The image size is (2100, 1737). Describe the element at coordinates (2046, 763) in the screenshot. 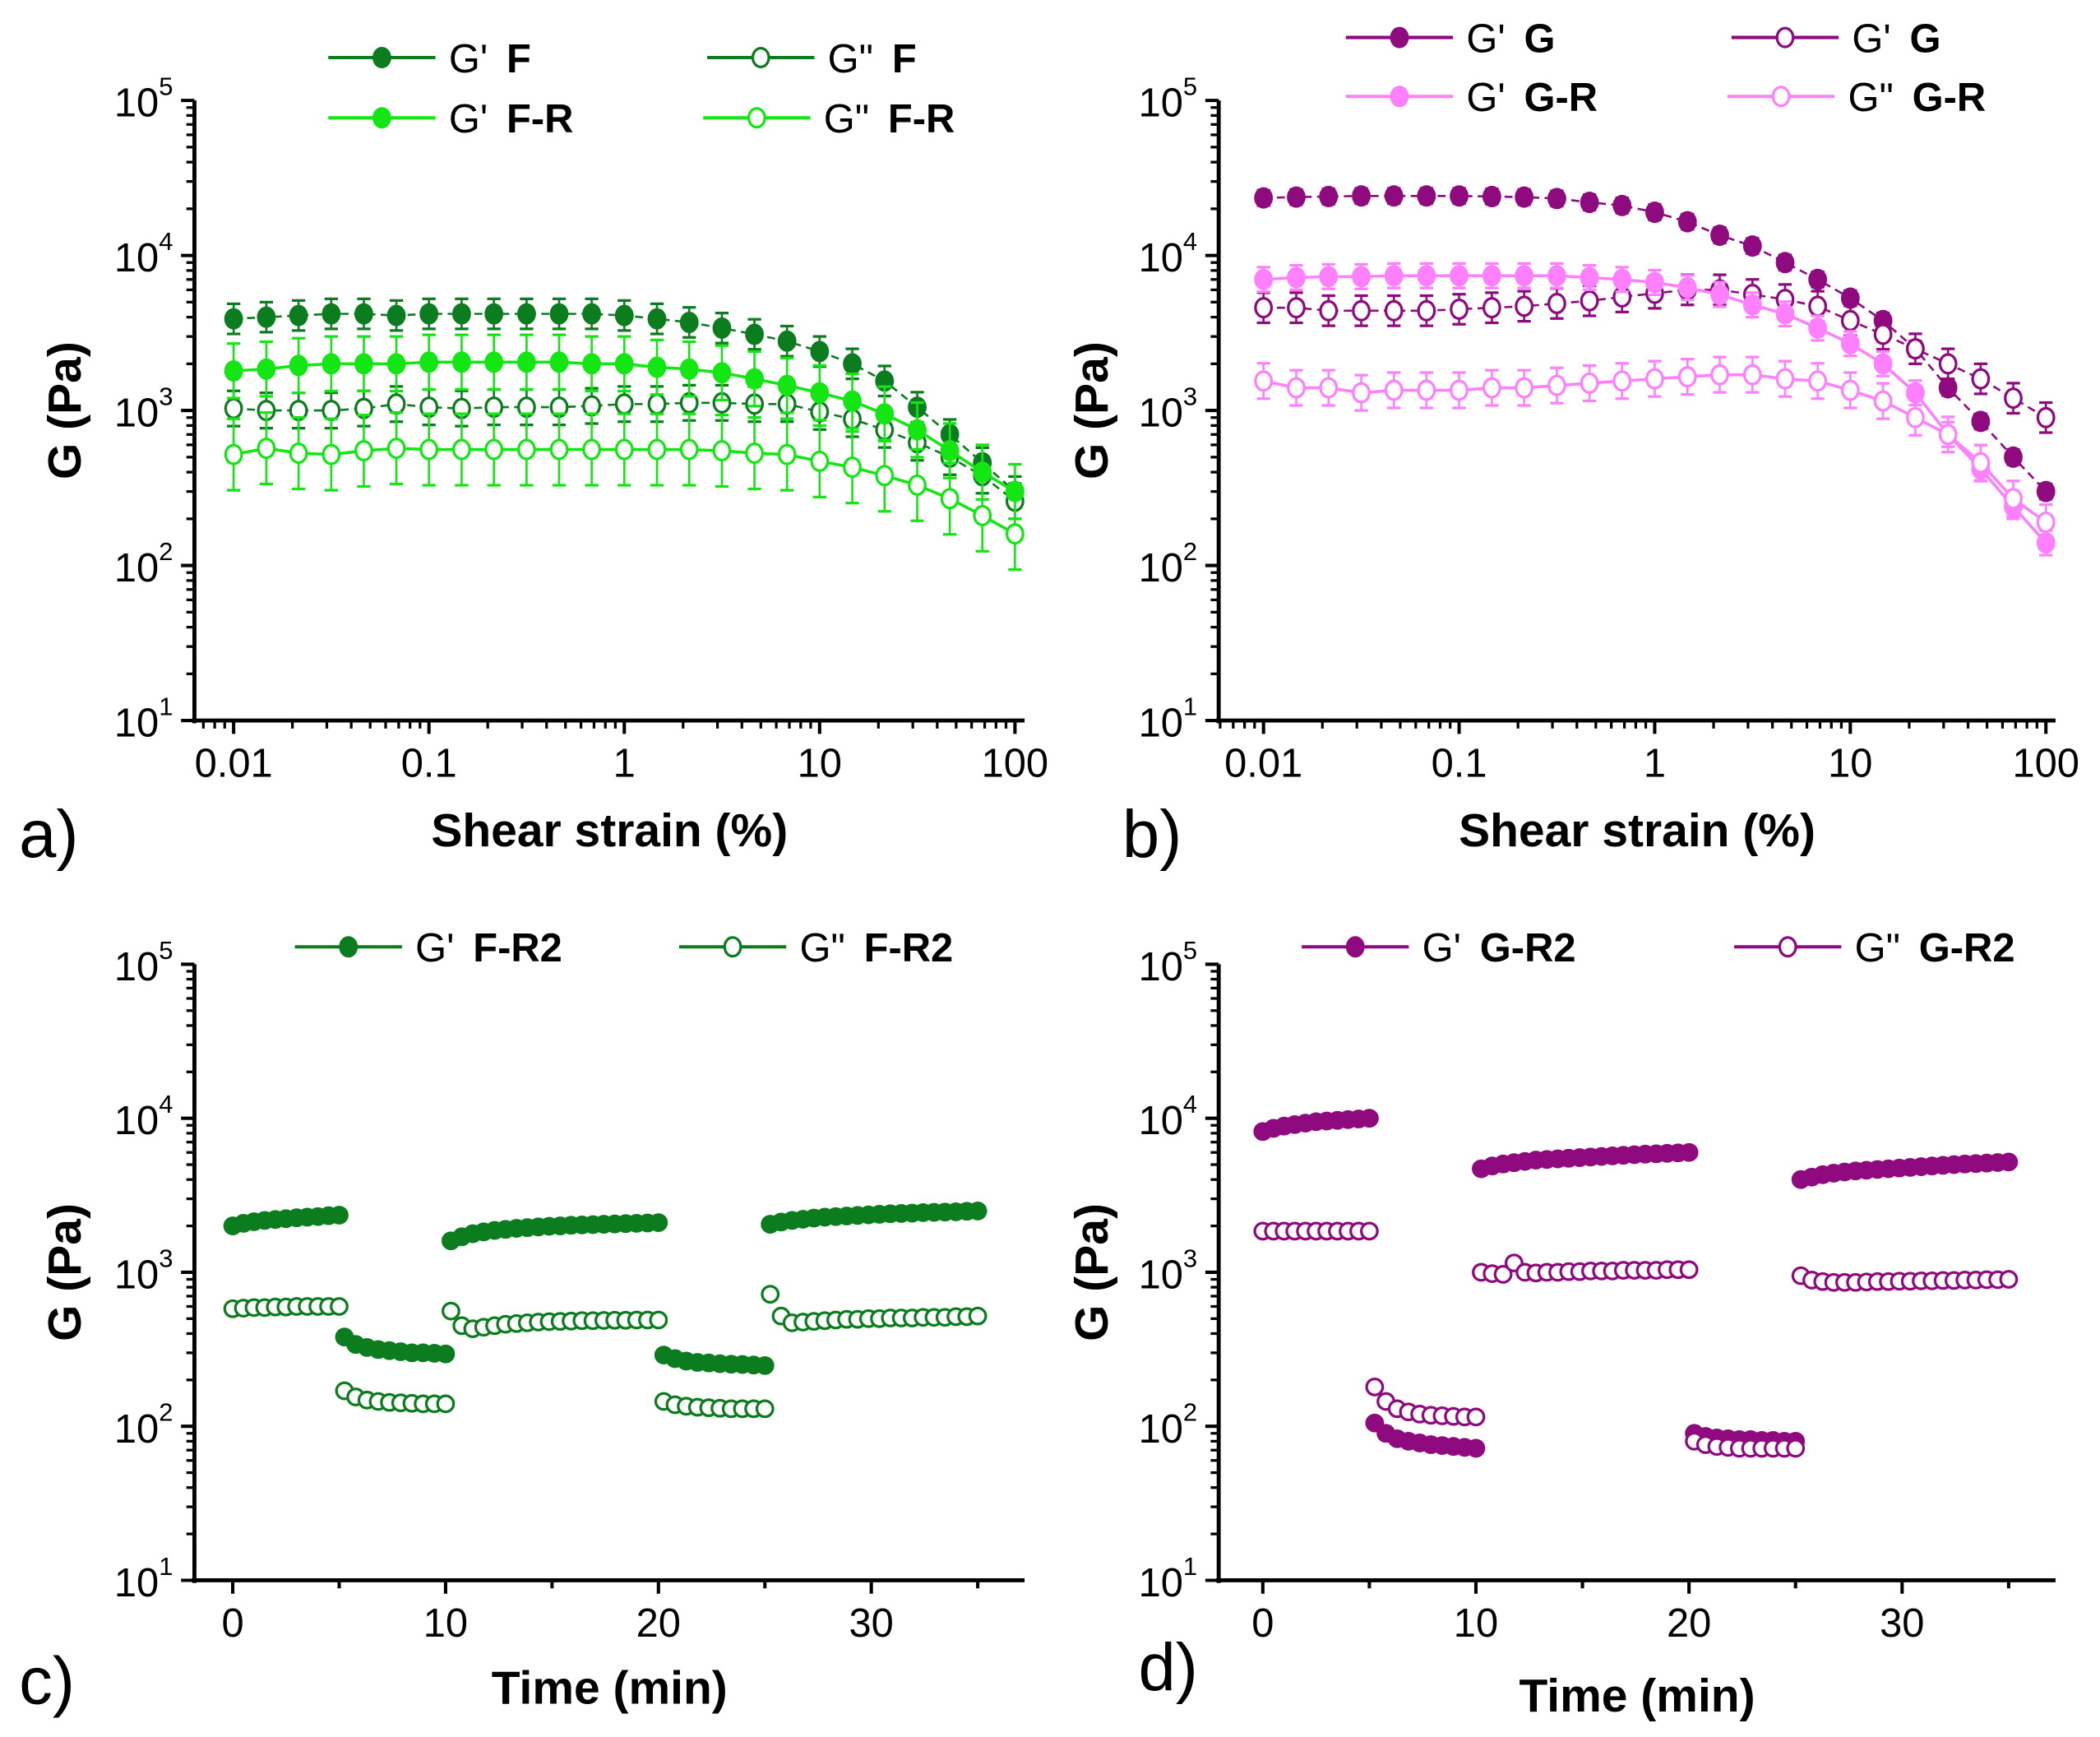

I see `x-tick-label: 100` at that location.